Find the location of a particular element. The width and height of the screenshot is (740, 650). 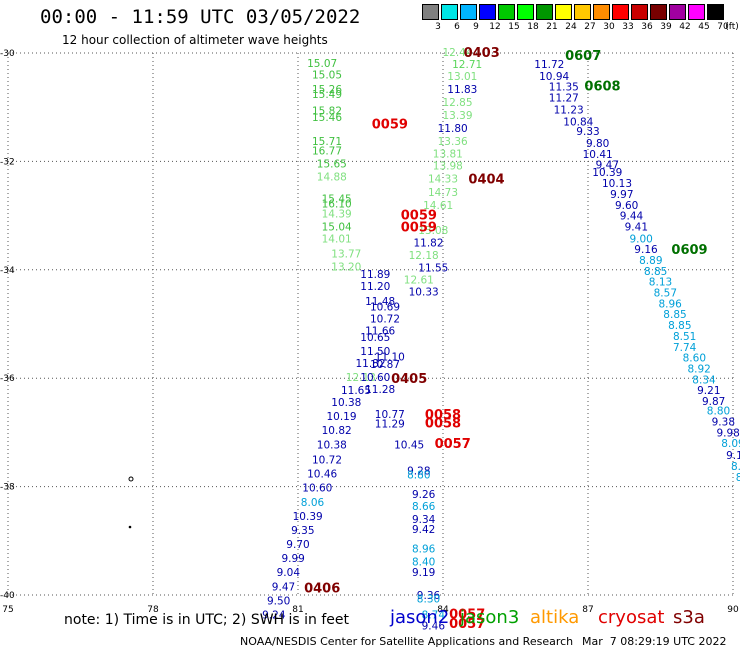

swh-value: 11.65 is located at coordinates (356, 391).